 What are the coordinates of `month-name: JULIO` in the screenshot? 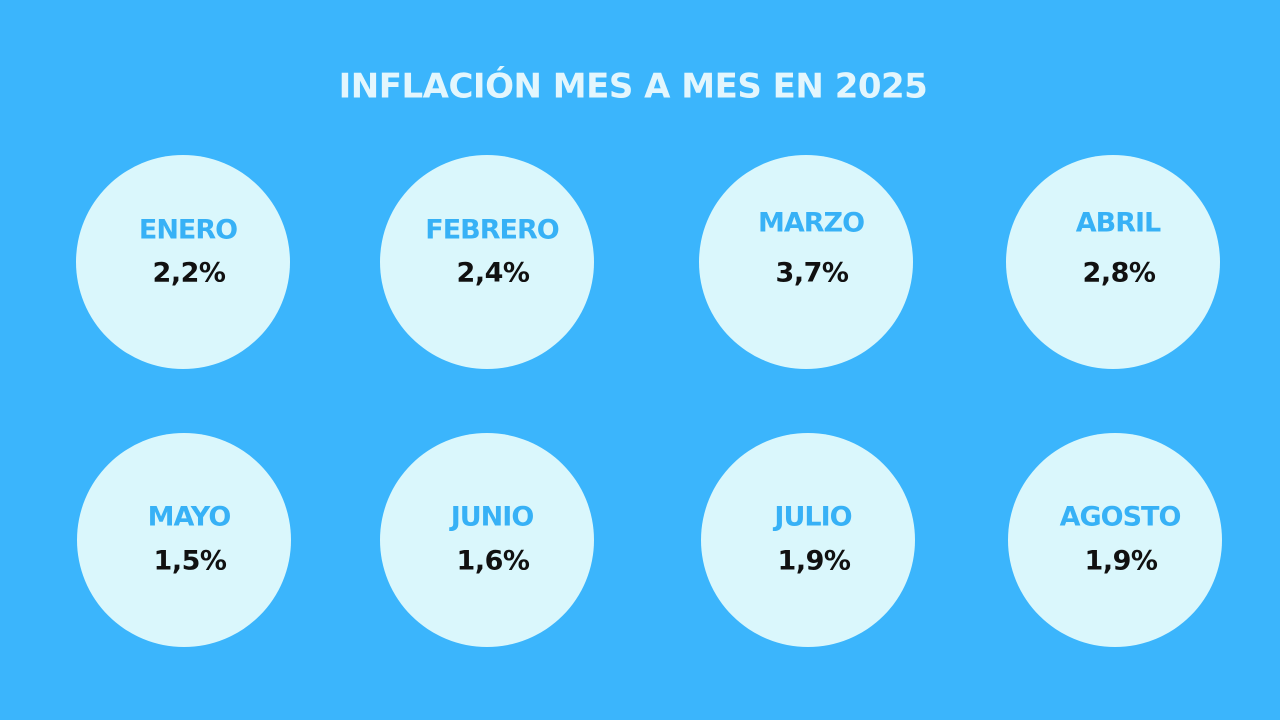 It's located at (811, 517).